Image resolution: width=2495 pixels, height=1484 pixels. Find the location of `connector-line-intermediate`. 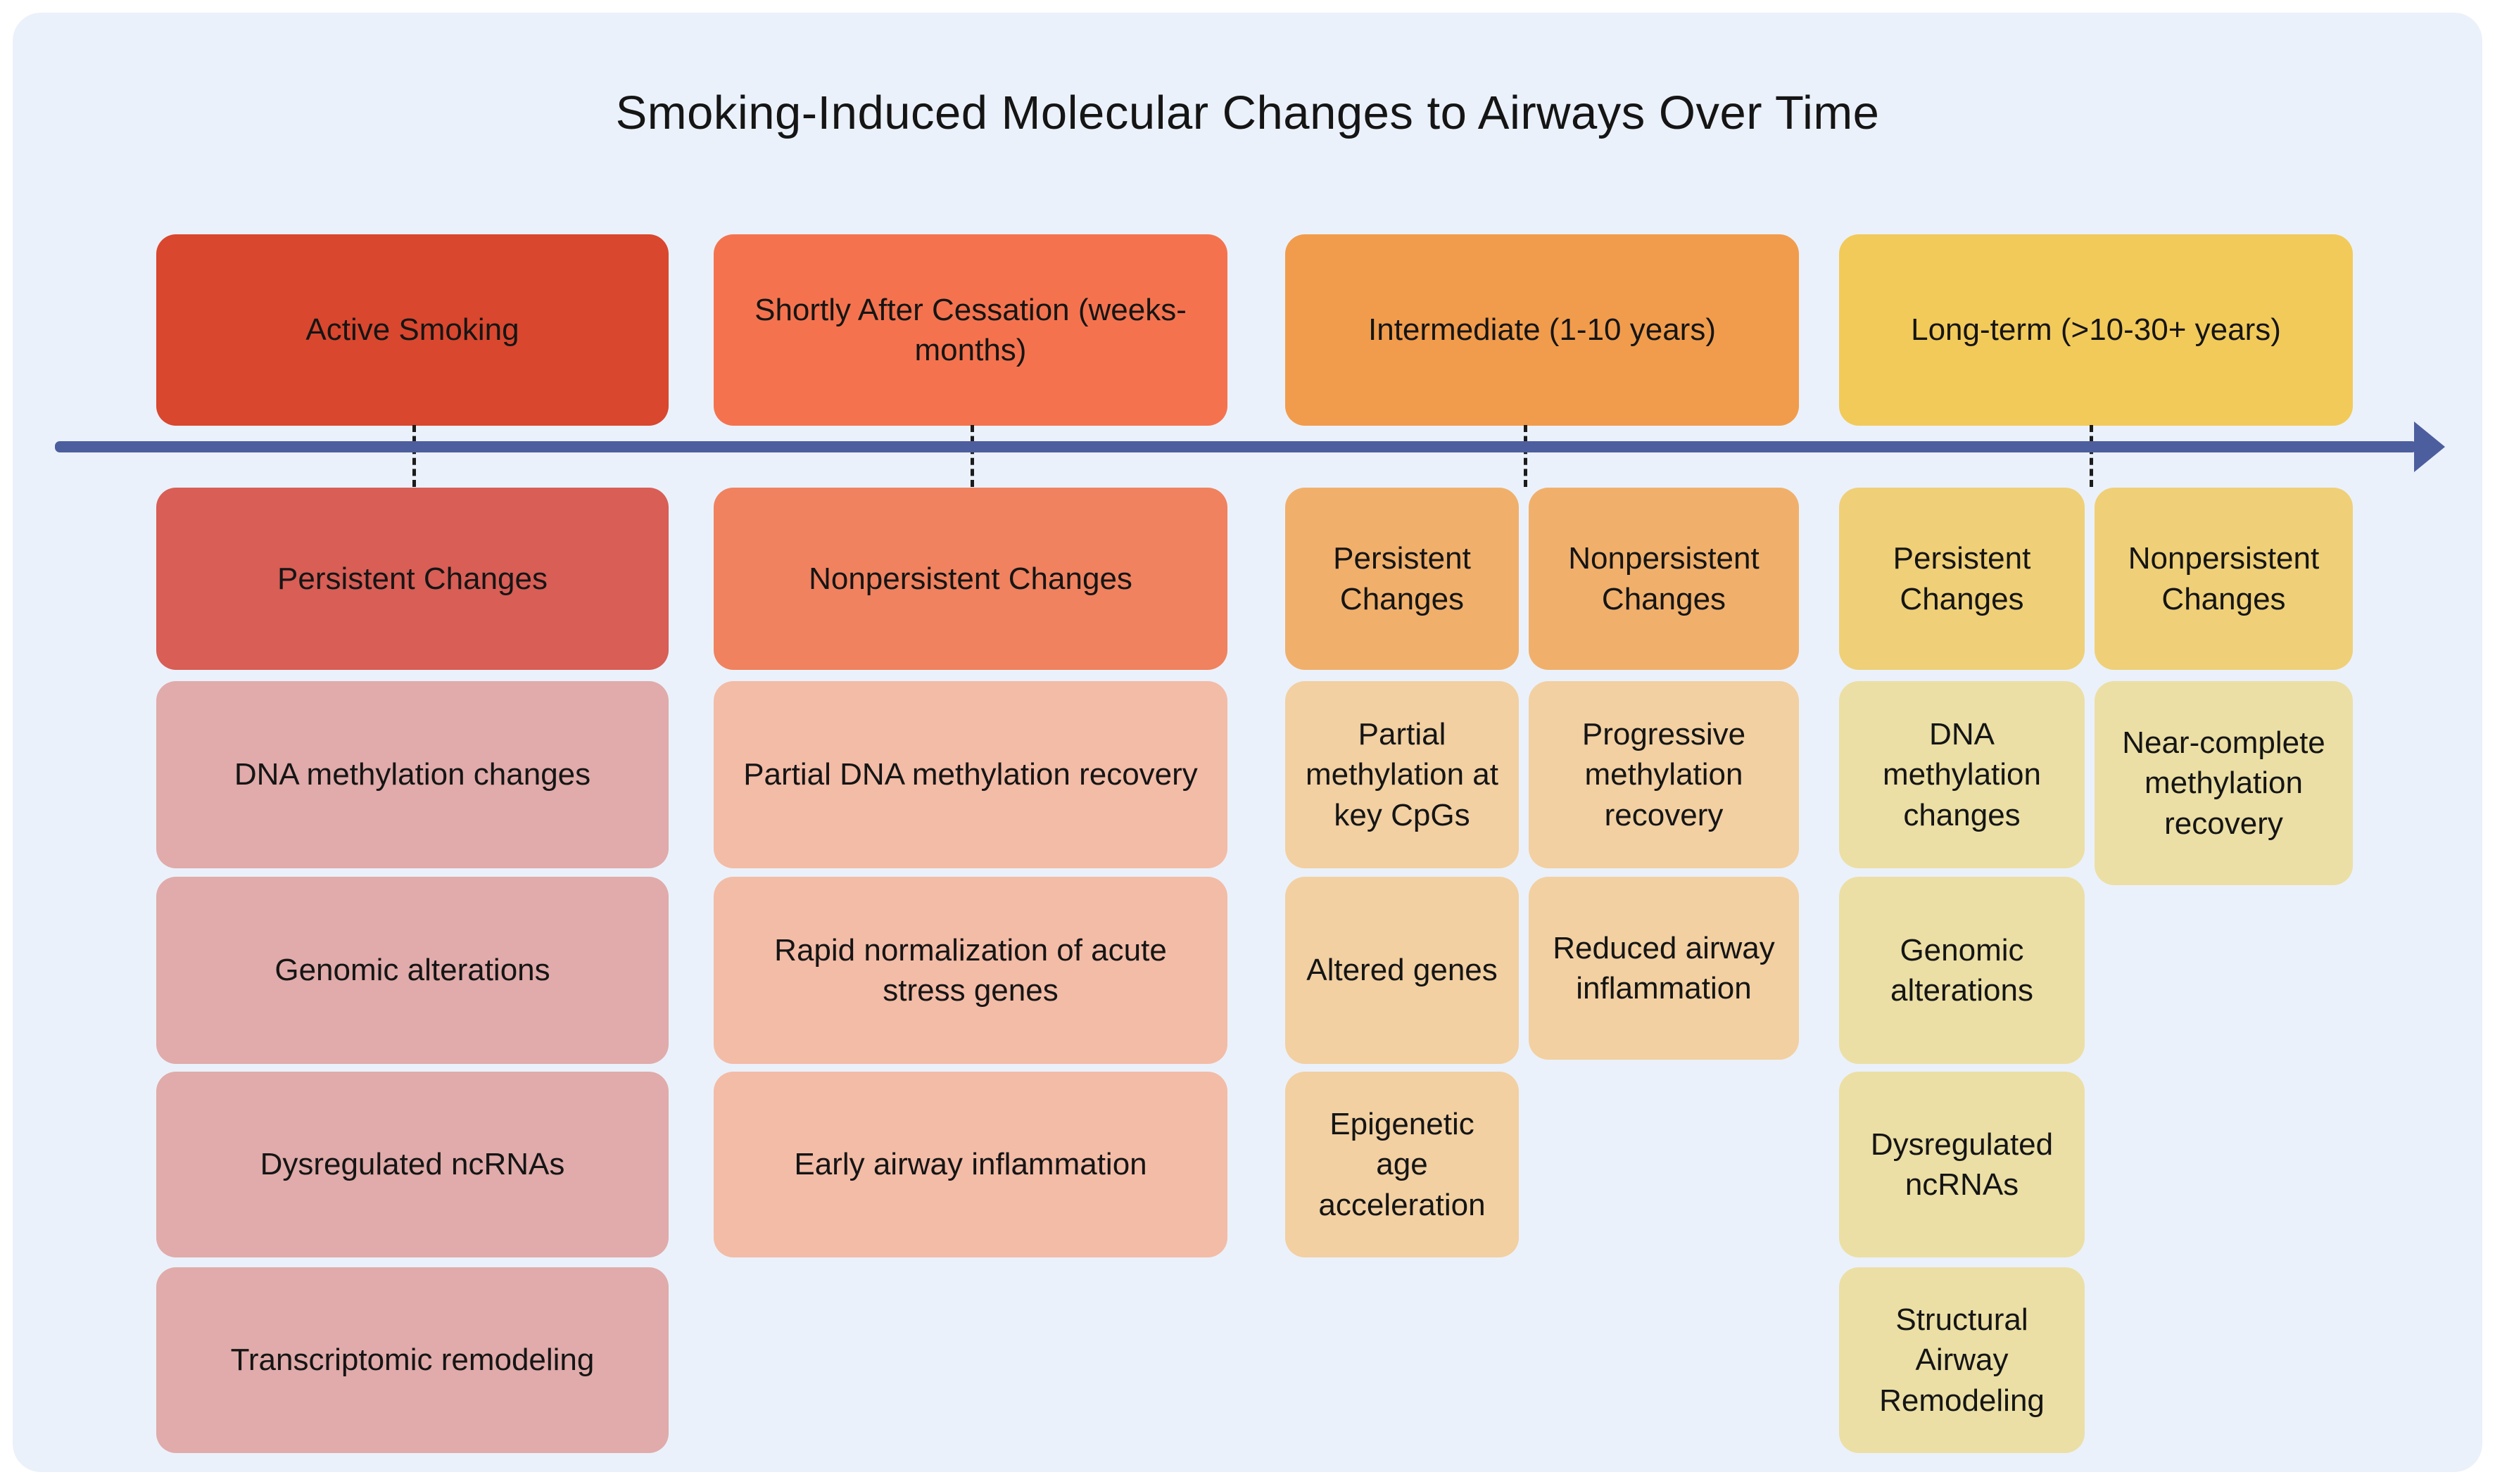

connector-line-intermediate is located at coordinates (1525, 456).